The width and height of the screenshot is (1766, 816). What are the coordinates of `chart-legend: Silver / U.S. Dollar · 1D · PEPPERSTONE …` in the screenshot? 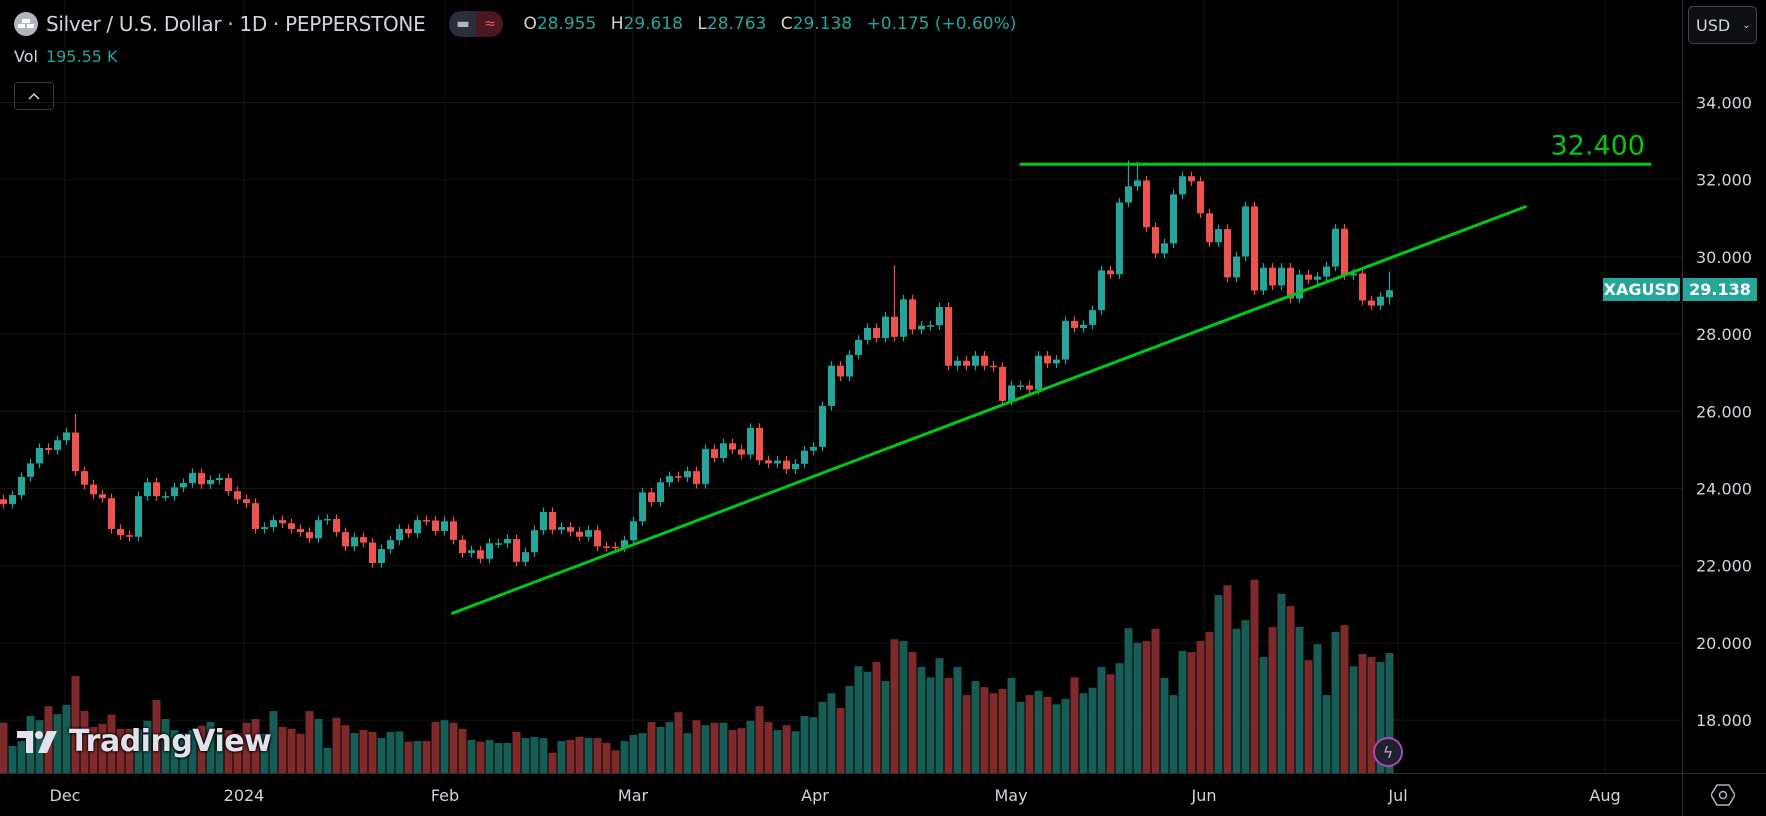 It's located at (519, 24).